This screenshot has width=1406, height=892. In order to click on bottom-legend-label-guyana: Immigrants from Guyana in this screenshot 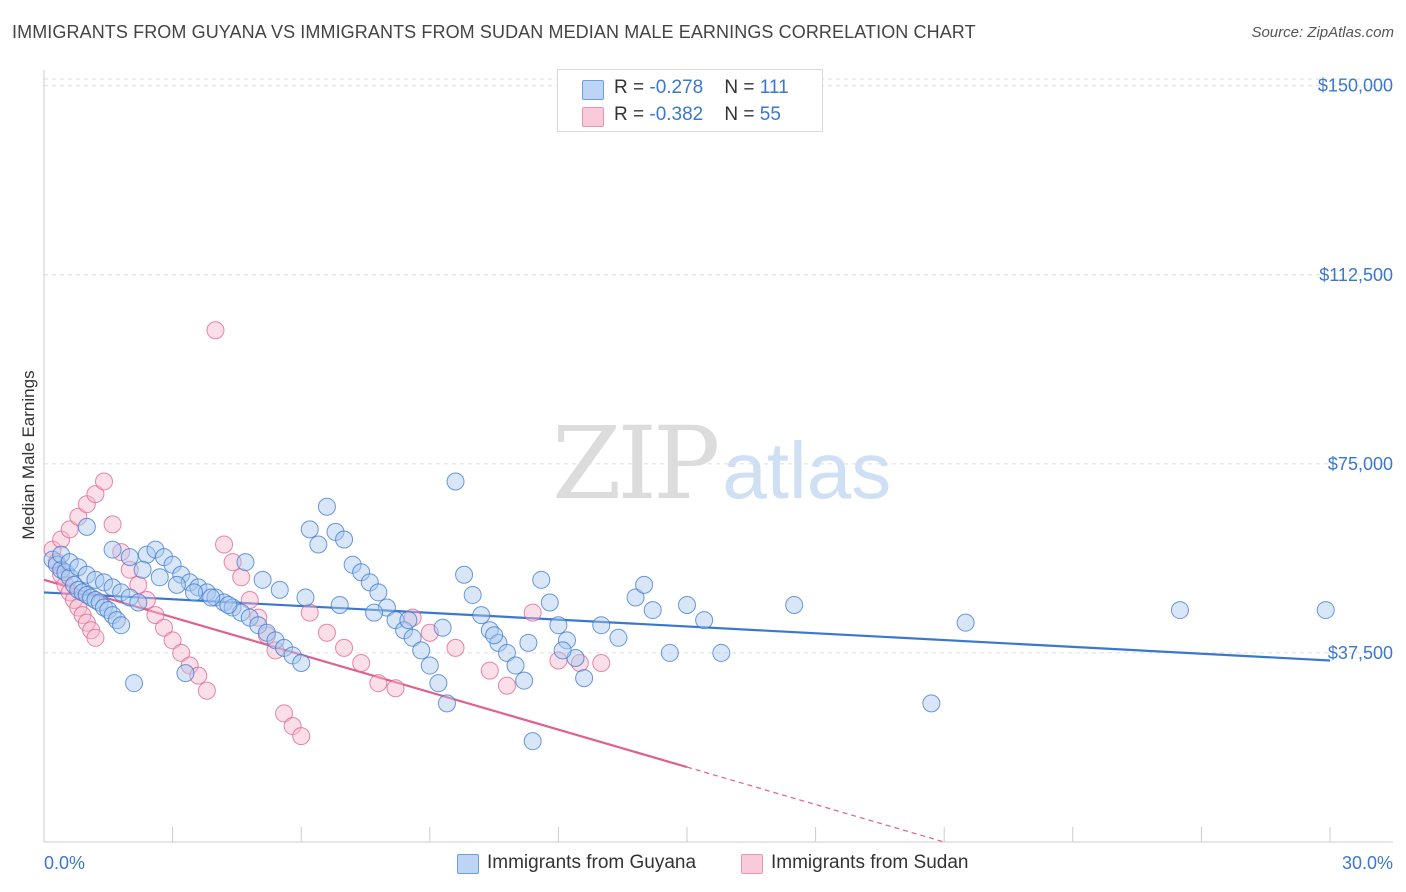, I will do `click(592, 862)`.